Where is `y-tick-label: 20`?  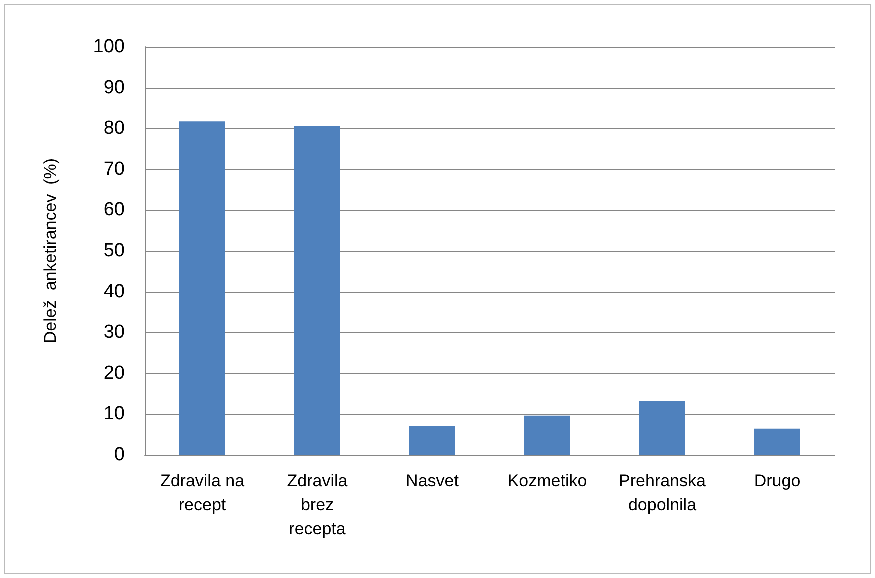 y-tick-label: 20 is located at coordinates (114, 373).